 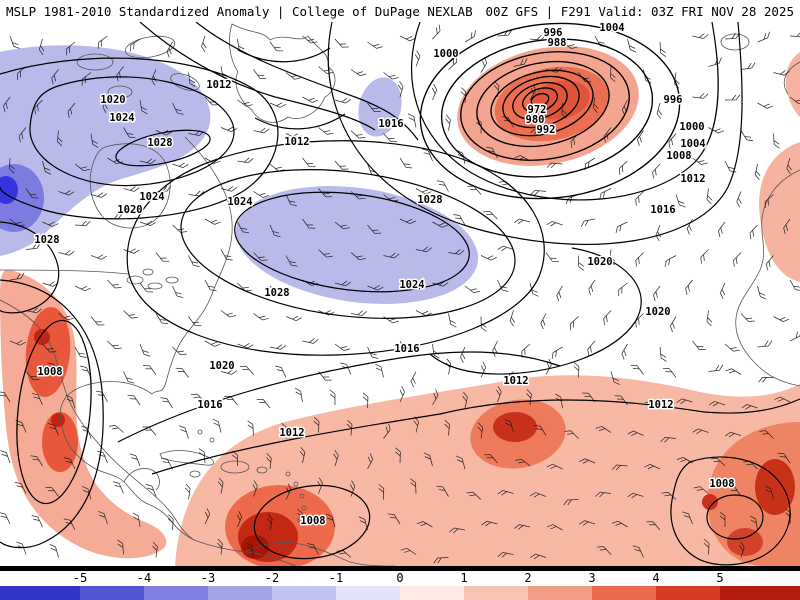 What do you see at coordinates (464, 578) in the screenshot?
I see `colorbar-tick-label: 1` at bounding box center [464, 578].